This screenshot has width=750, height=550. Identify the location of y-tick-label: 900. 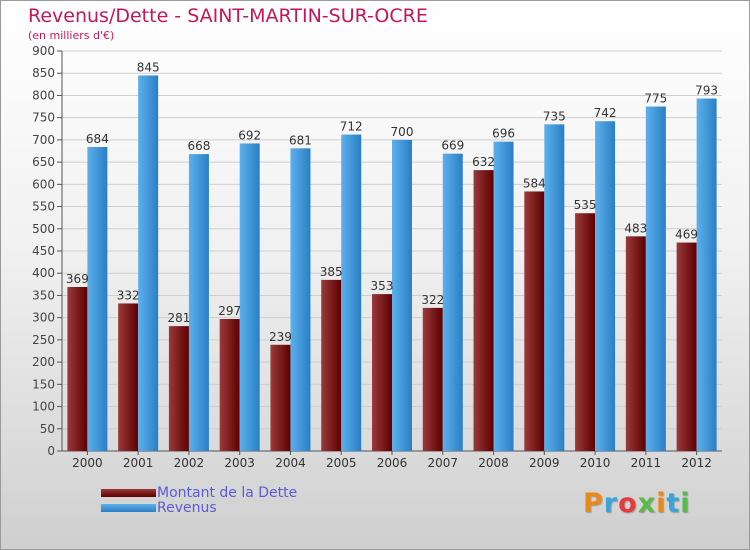
(43, 51).